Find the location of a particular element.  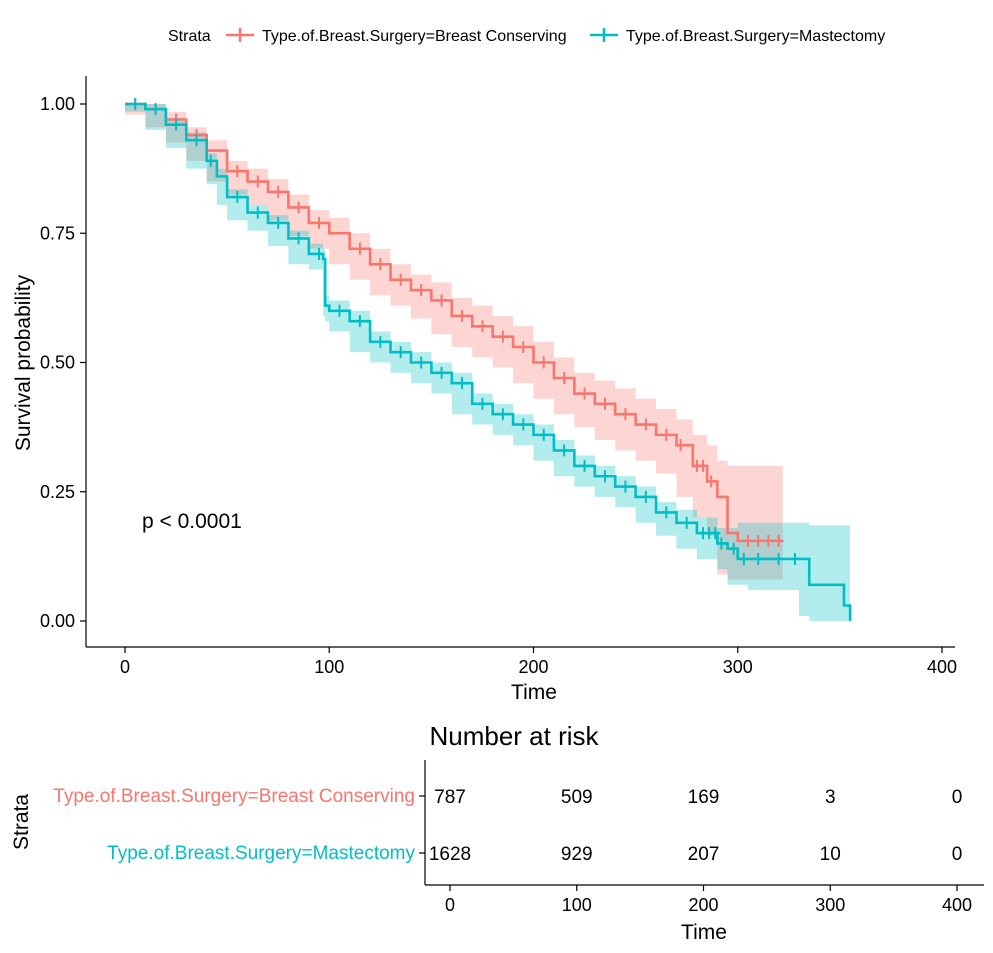

y-tick-label: 1.00 is located at coordinates (57, 104).